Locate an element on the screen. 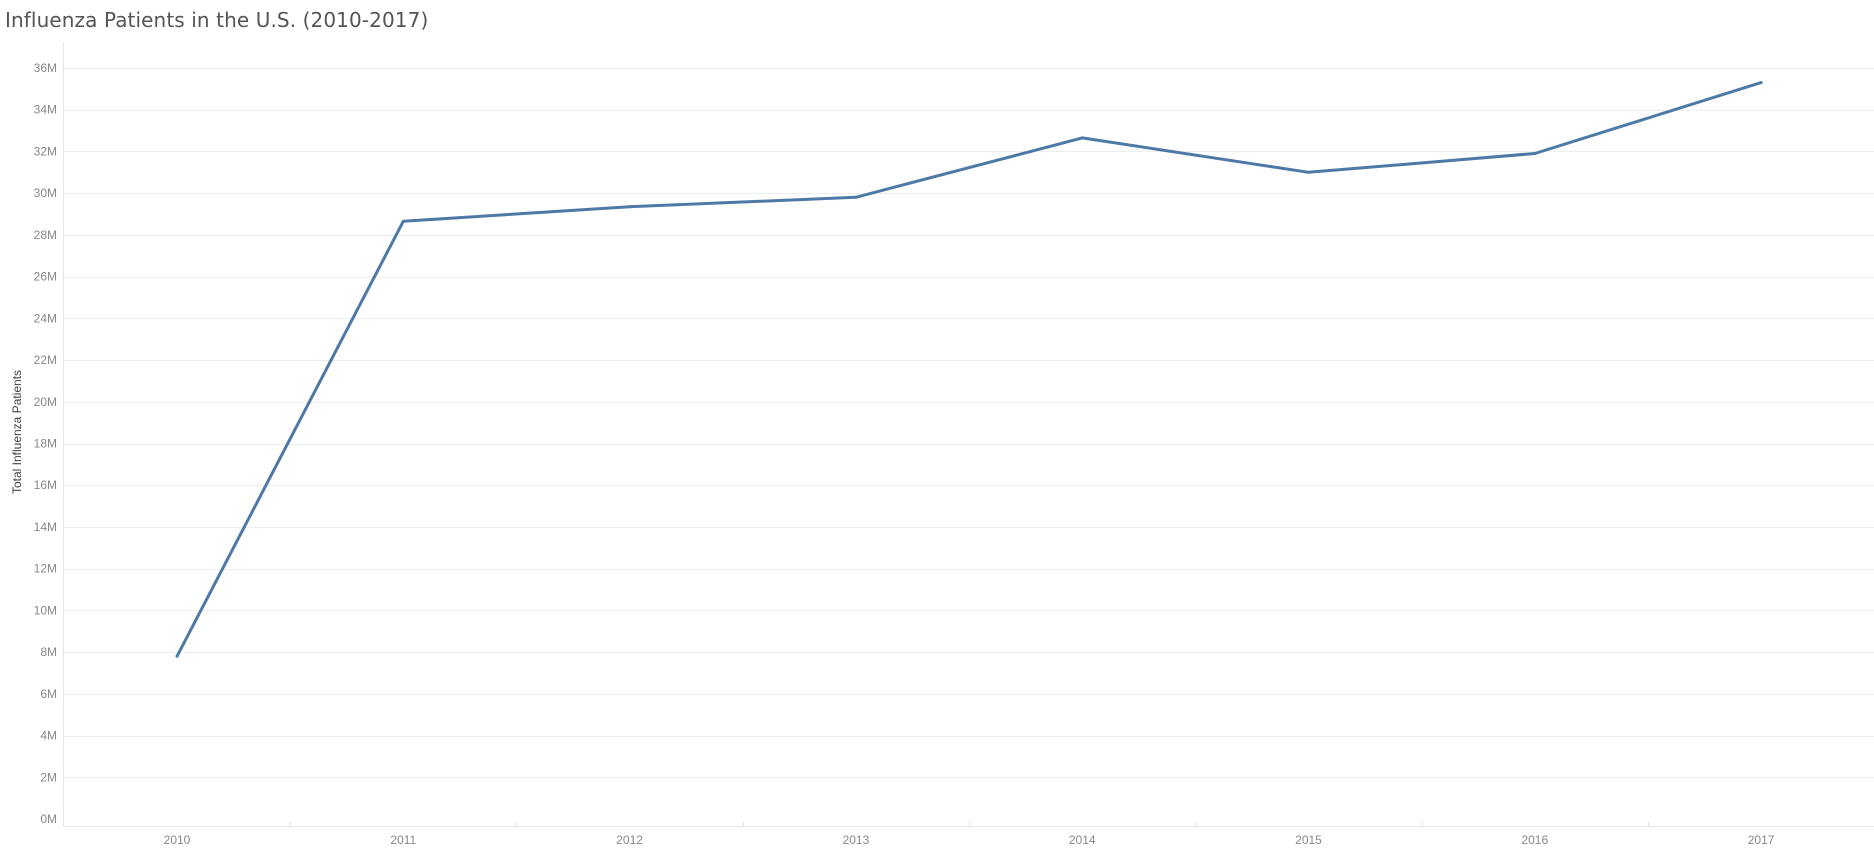 The image size is (1874, 848). y-tick-label: 24M is located at coordinates (45, 318).